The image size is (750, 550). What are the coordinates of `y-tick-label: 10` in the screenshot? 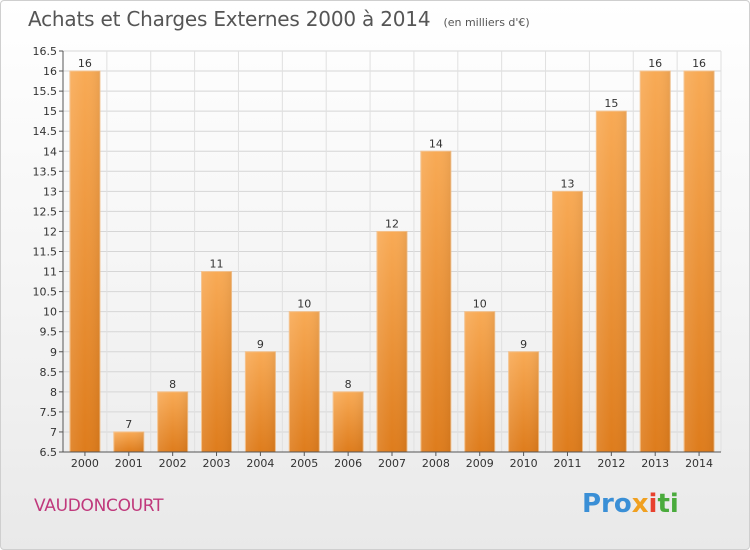 It's located at (50, 312).